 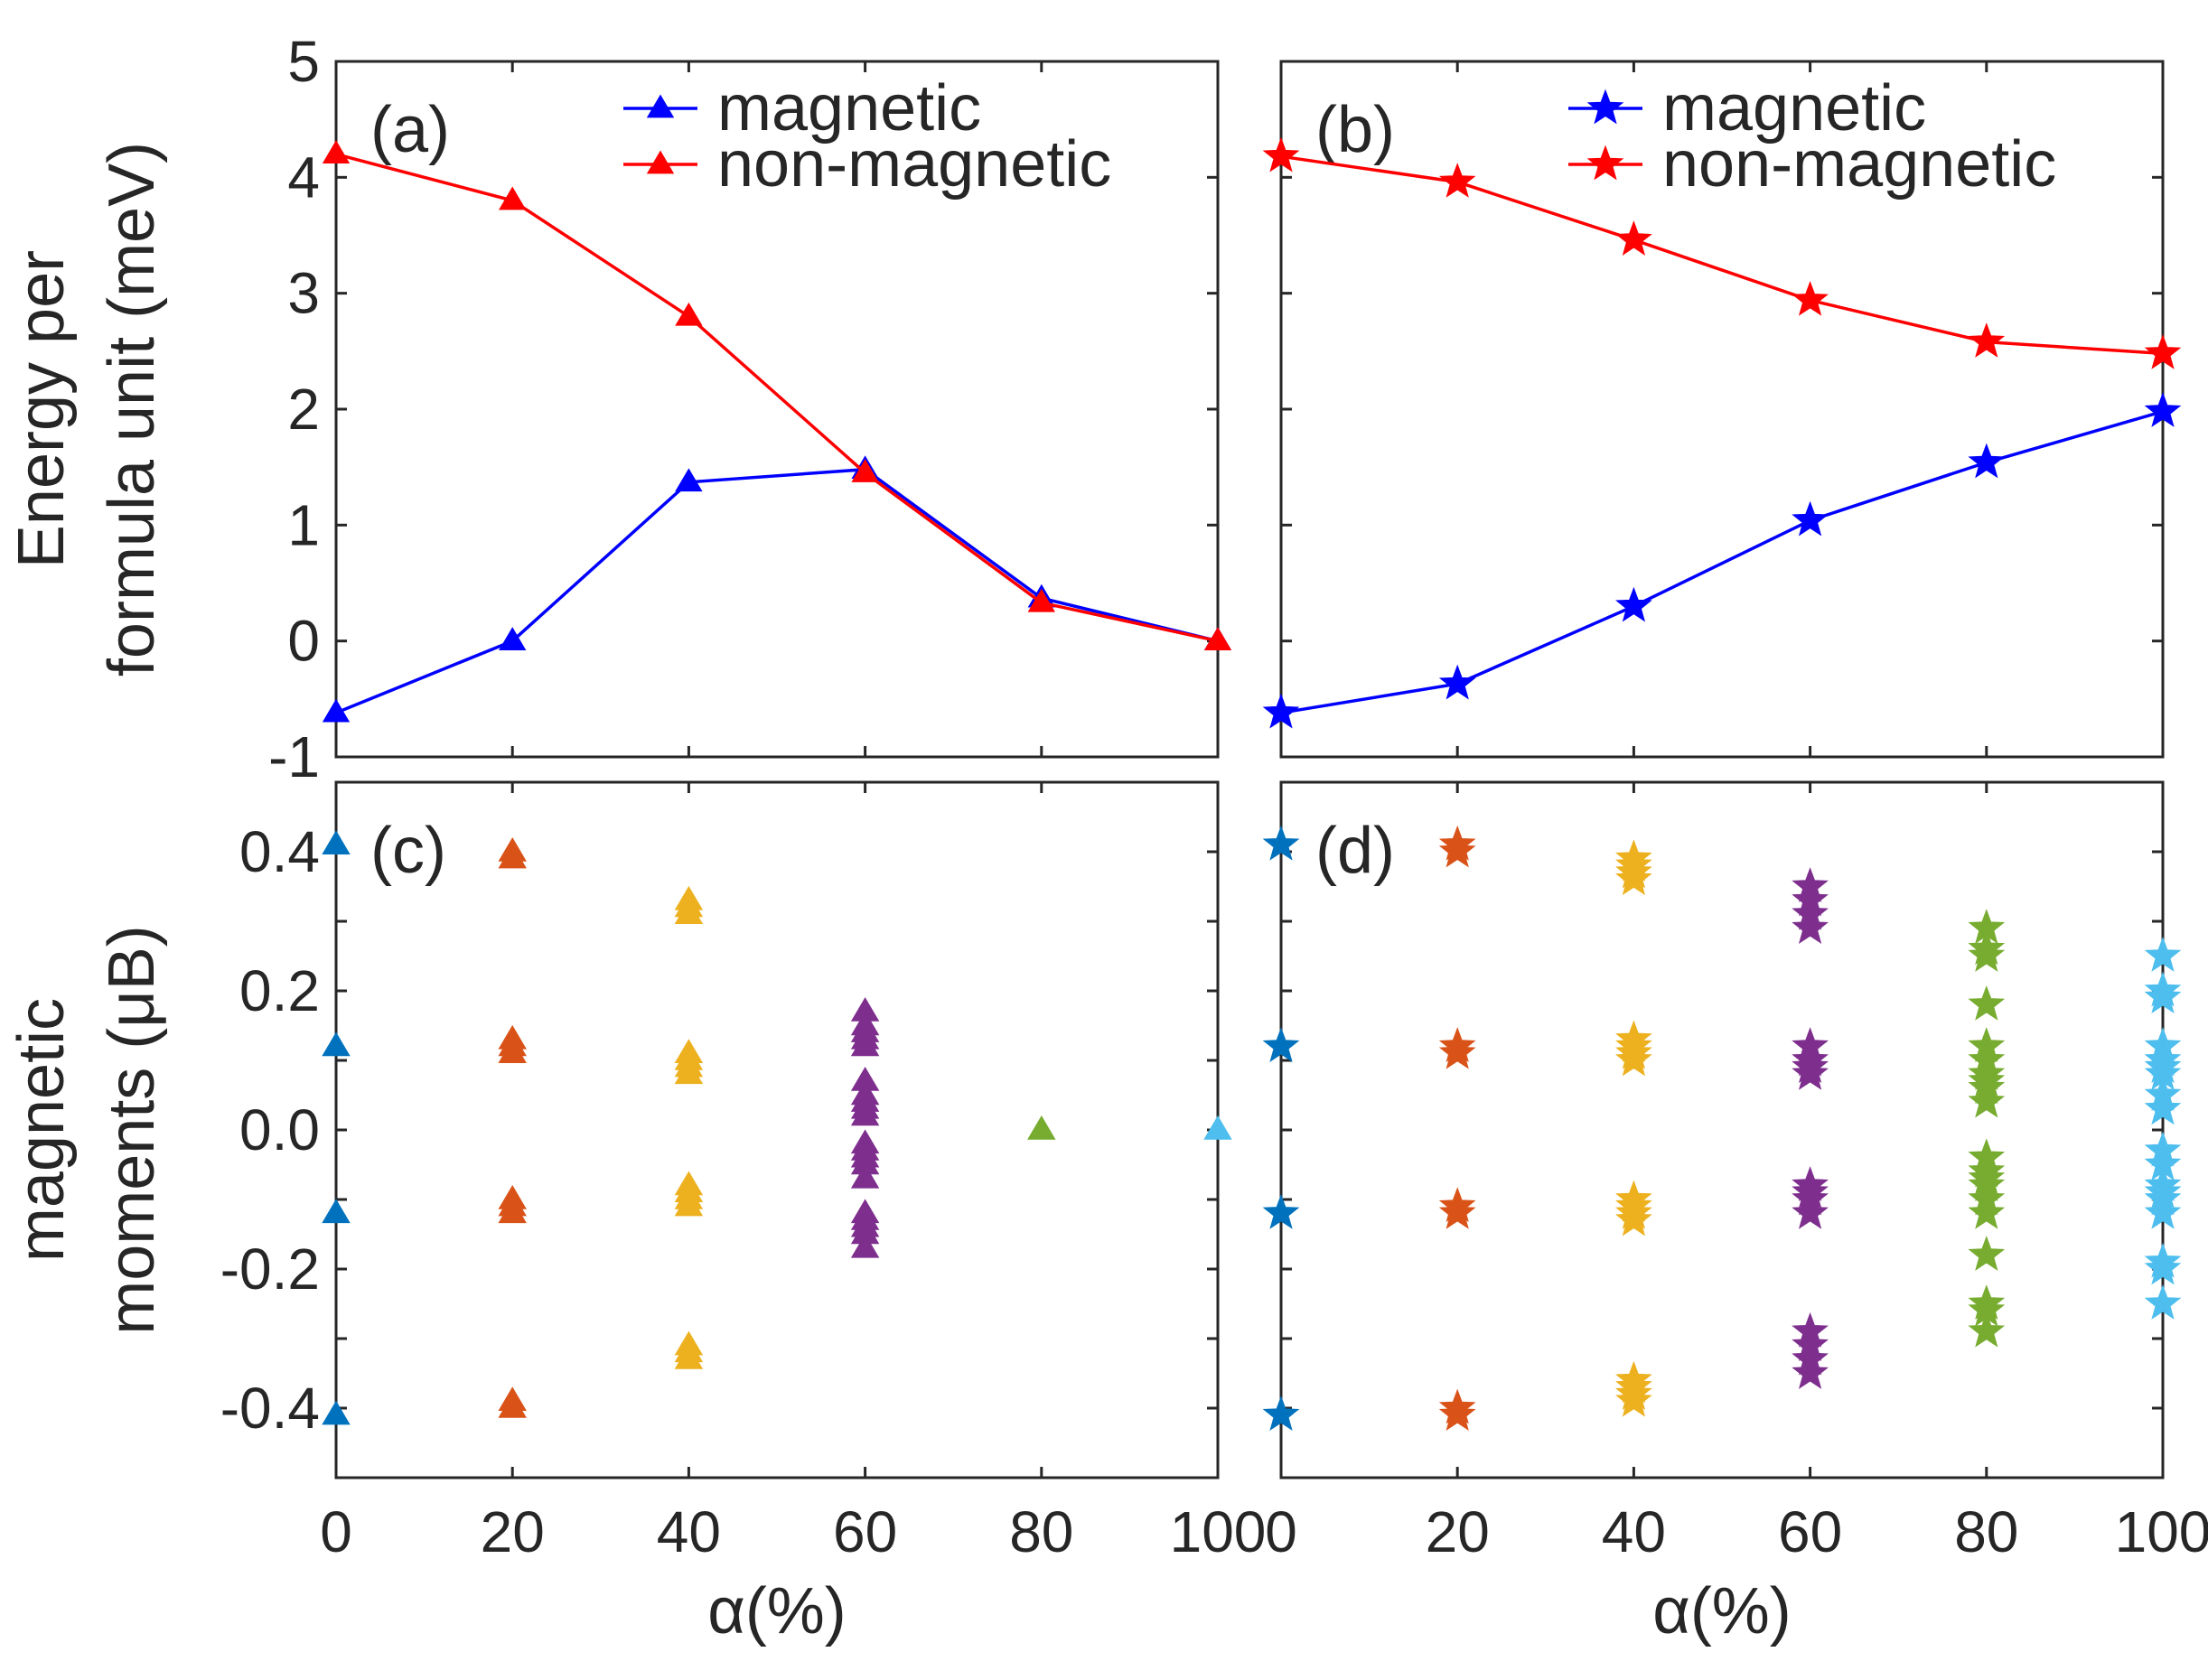 I want to click on y-axis-label: moments (μB), so click(x=132, y=1130).